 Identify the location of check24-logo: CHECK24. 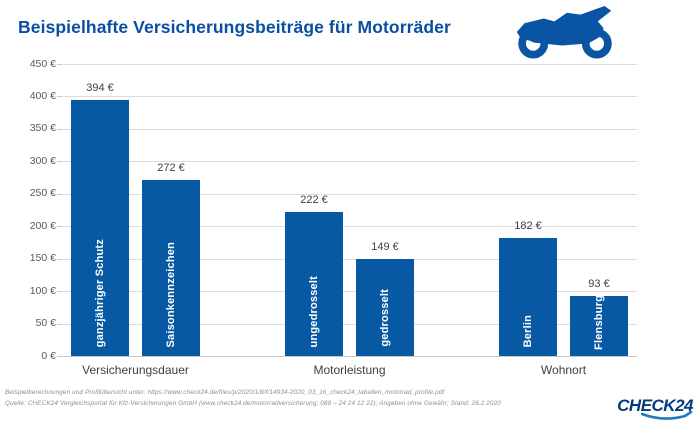
(648, 409).